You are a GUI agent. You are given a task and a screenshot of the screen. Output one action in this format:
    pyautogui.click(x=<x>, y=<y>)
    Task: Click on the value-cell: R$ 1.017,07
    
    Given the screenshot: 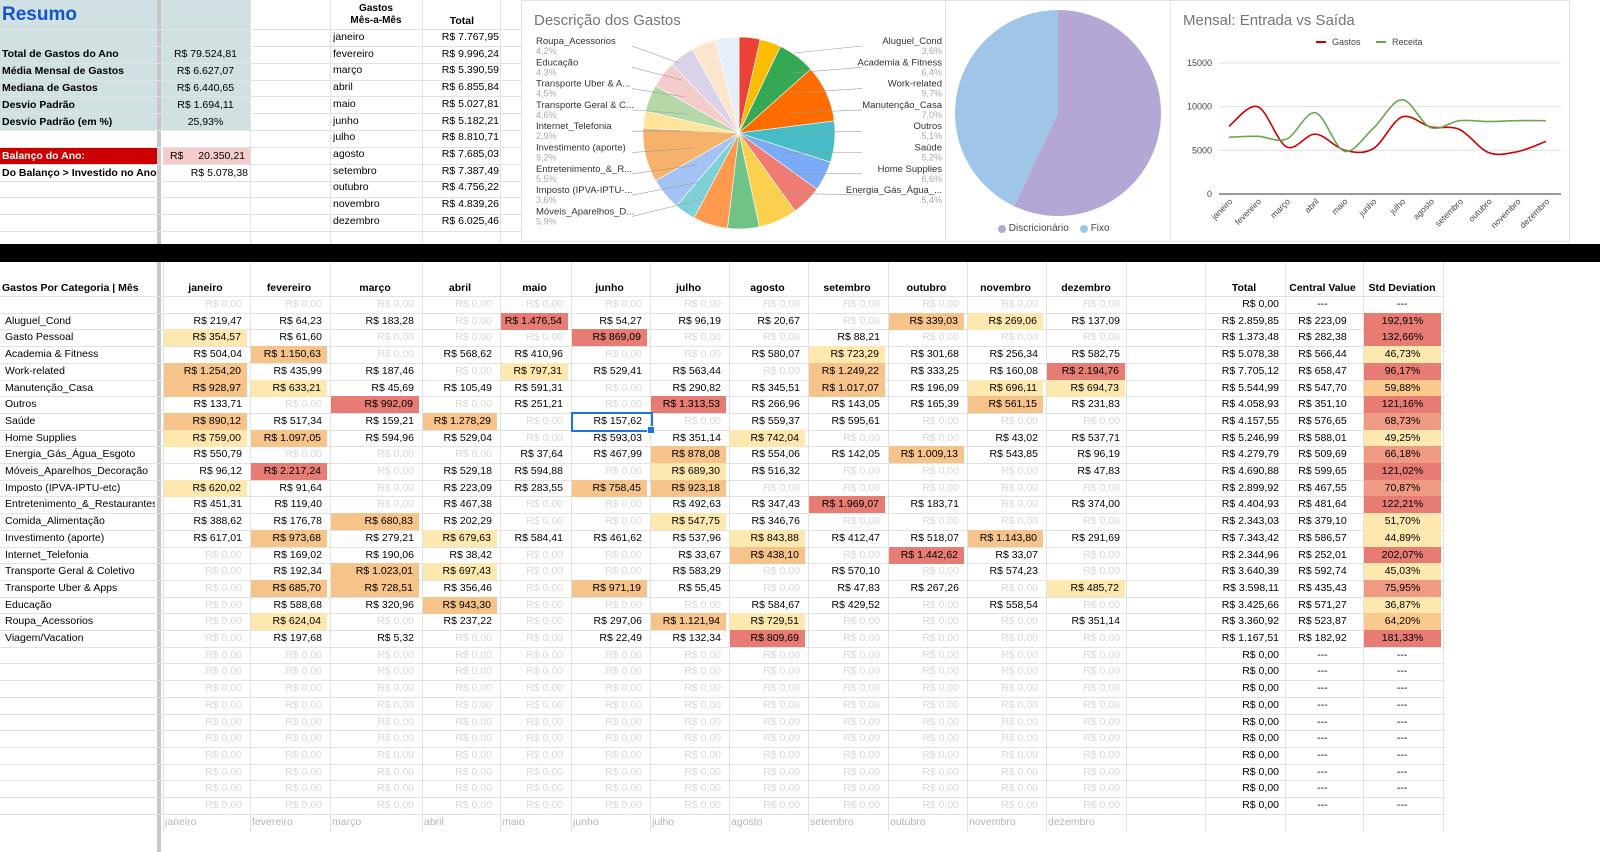 What is the action you would take?
    pyautogui.click(x=847, y=388)
    